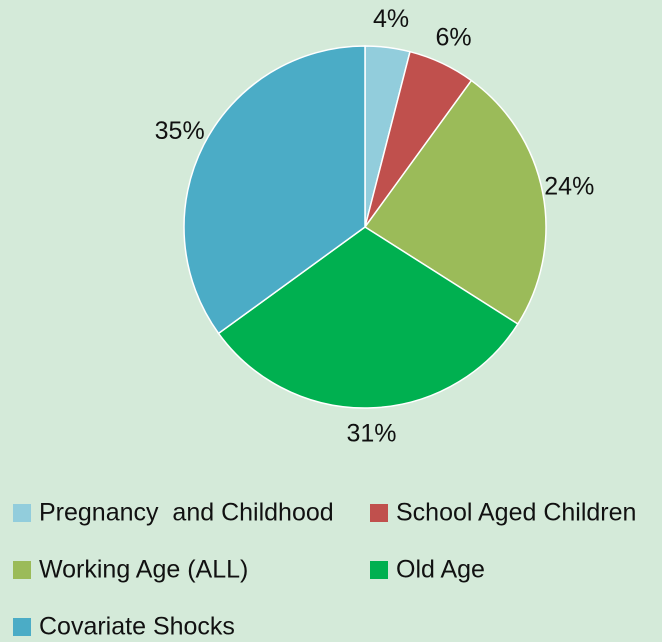  Describe the element at coordinates (516, 513) in the screenshot. I see `legend-label: School Aged Children` at that location.